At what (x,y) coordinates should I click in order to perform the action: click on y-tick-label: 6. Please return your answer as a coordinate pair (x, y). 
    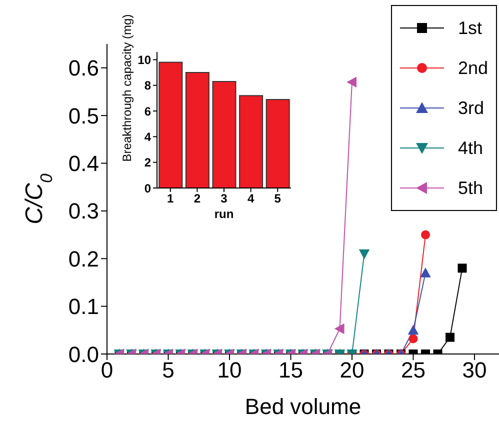
    Looking at the image, I should click on (148, 111).